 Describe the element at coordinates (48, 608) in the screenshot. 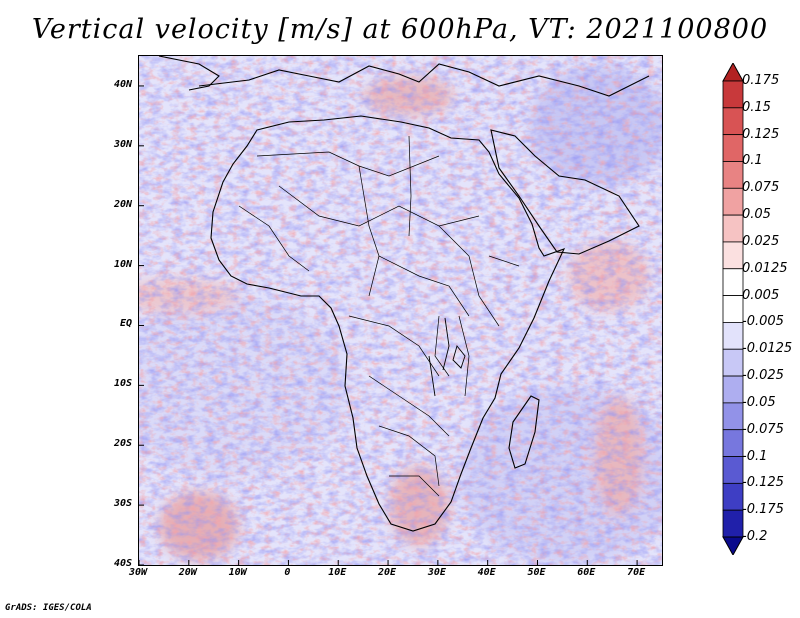

I see `grads-credit: GrADS: IGES/COLA` at that location.